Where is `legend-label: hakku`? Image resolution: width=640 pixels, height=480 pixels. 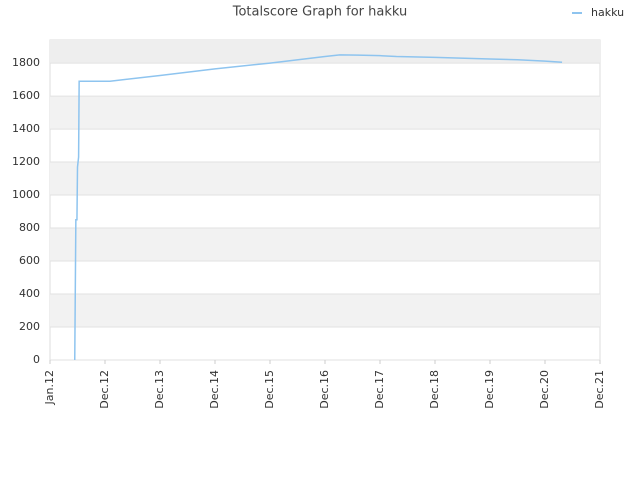 legend-label: hakku is located at coordinates (607, 12).